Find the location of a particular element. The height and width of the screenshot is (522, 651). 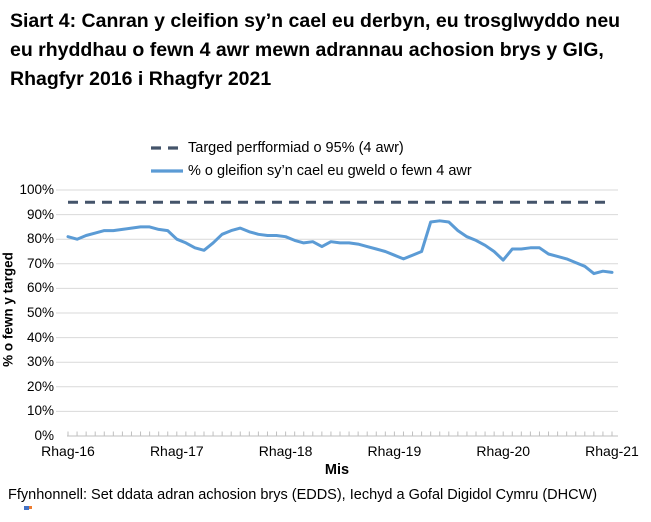

y-tick-label-90: 90% is located at coordinates (40, 214).